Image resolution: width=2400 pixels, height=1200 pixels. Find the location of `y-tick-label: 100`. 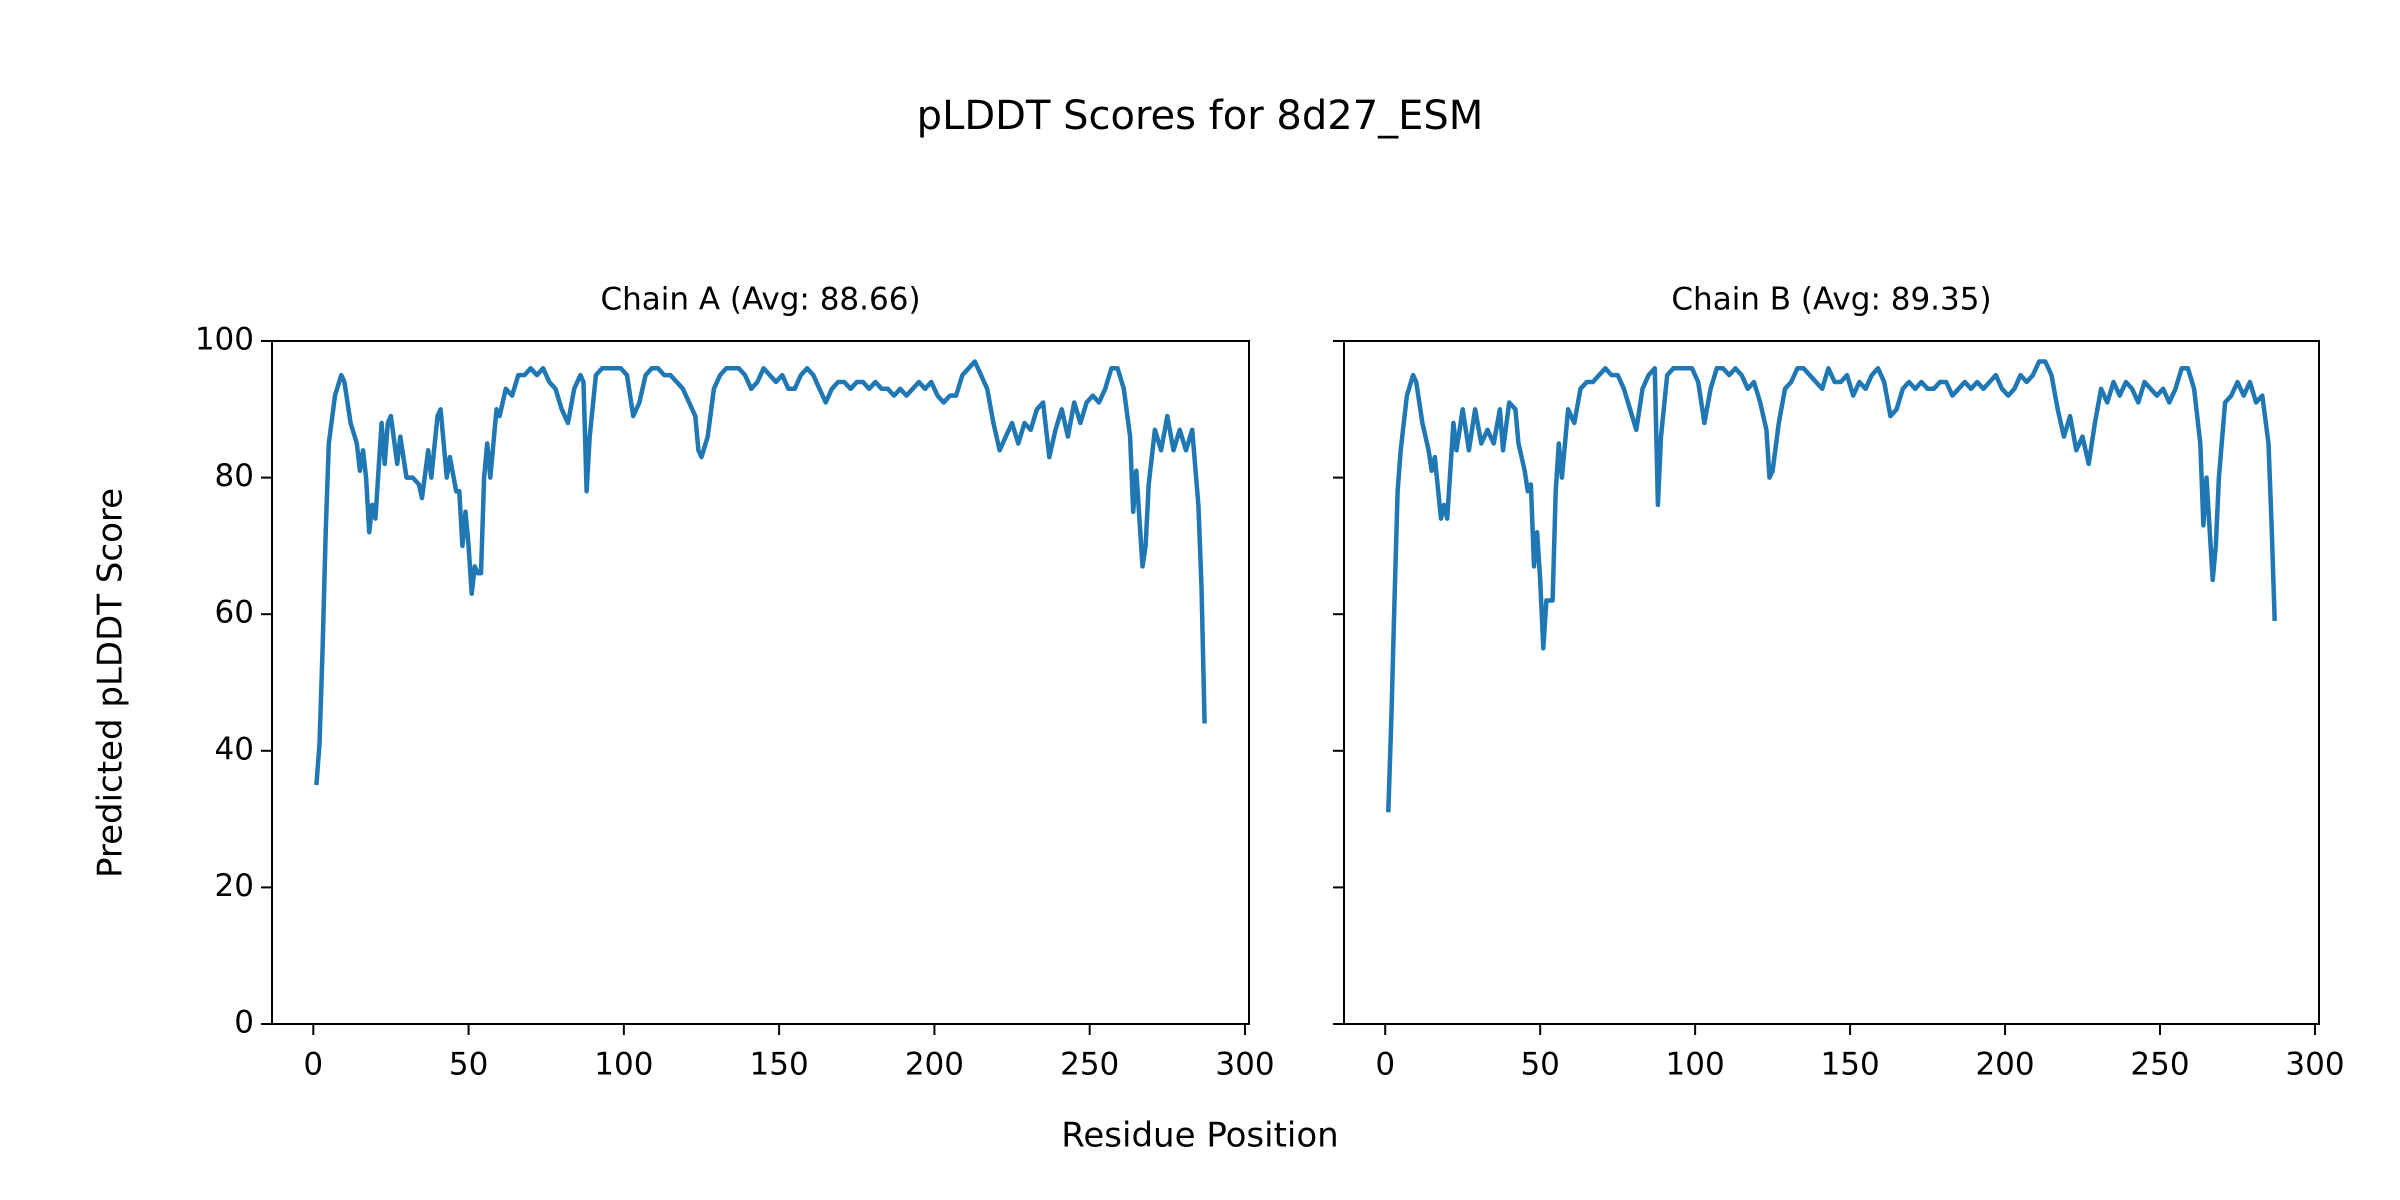

y-tick-label: 100 is located at coordinates (224, 340).